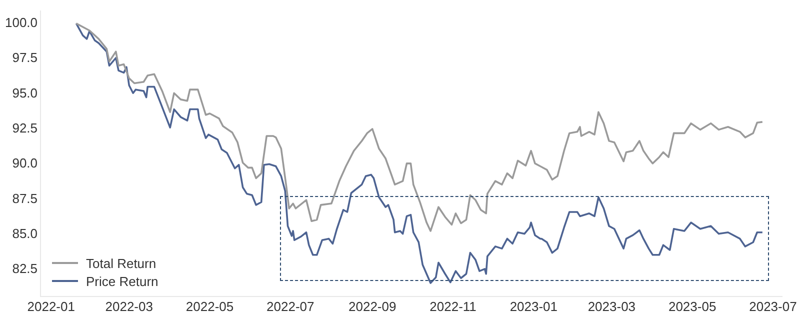 This screenshot has width=800, height=322. What do you see at coordinates (25, 198) in the screenshot?
I see `y-tick-label: 87.5` at bounding box center [25, 198].